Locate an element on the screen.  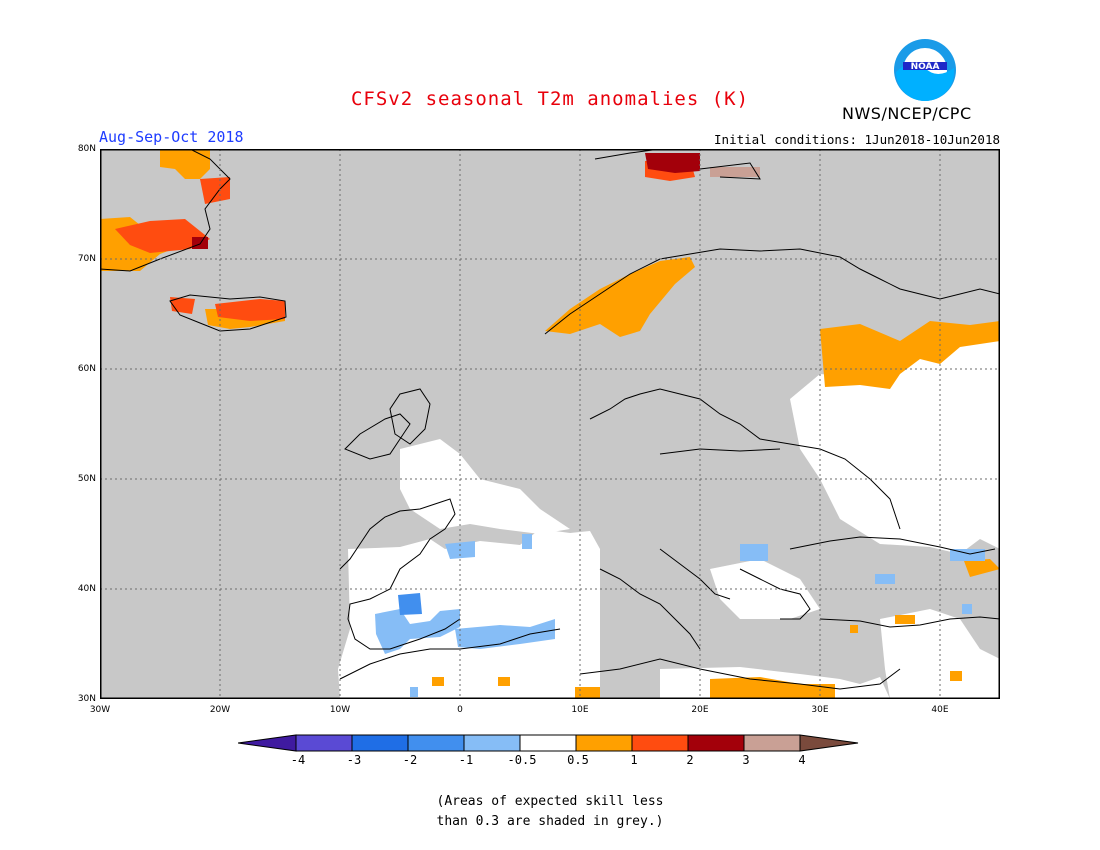
lon-label-20w: 20W is located at coordinates (220, 710).